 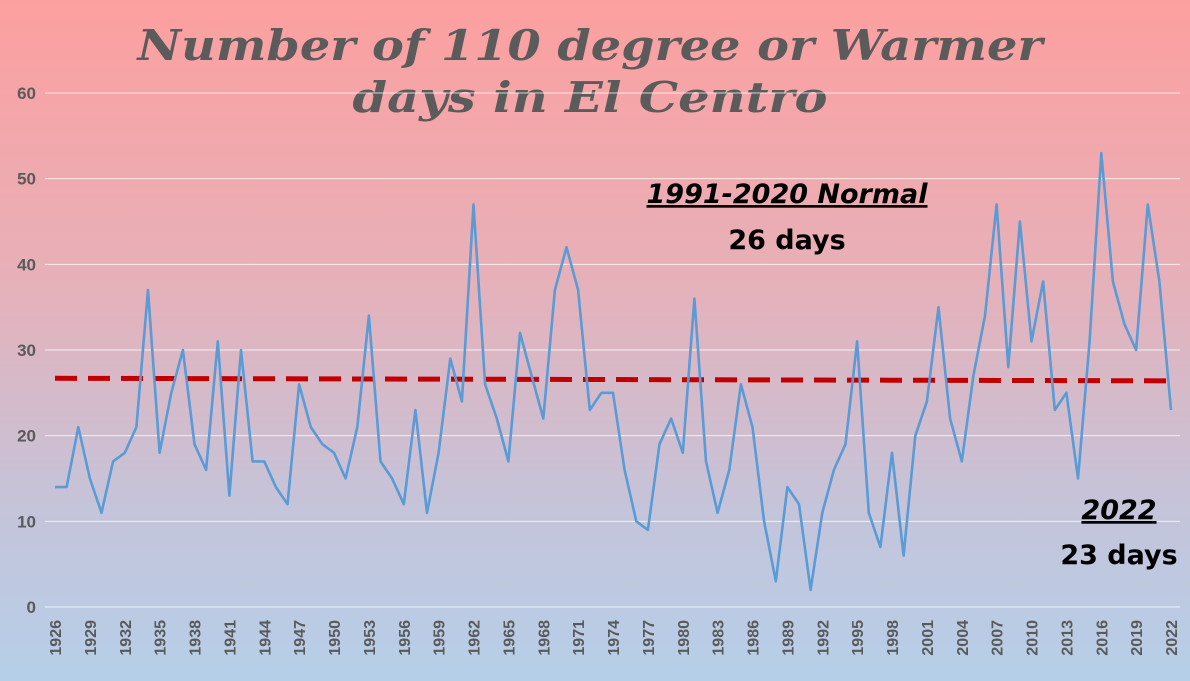 I want to click on x-tick-label: 1947, so click(x=300, y=638).